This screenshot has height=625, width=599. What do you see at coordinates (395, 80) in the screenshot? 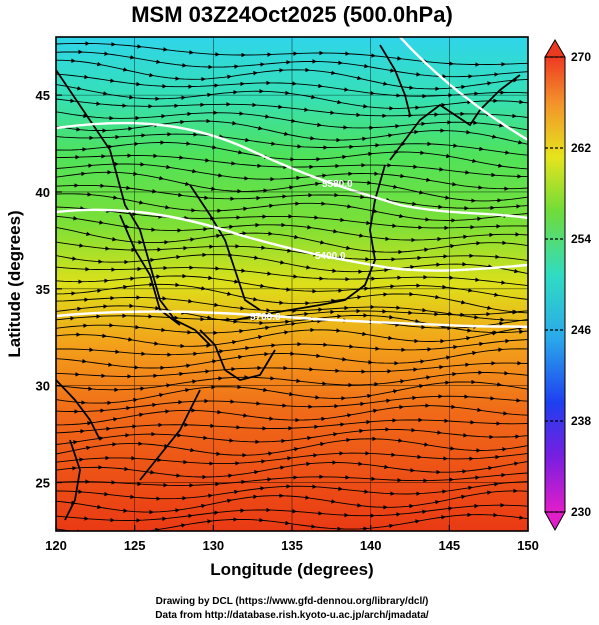
I see `coast-sakhalin` at bounding box center [395, 80].